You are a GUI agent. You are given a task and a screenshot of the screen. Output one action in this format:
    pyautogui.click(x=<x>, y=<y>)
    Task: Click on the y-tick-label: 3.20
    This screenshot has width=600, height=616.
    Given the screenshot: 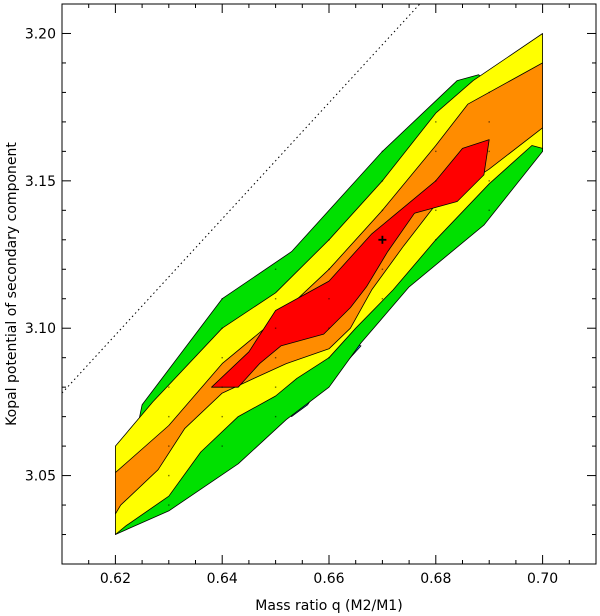 What is the action you would take?
    pyautogui.click(x=40, y=34)
    